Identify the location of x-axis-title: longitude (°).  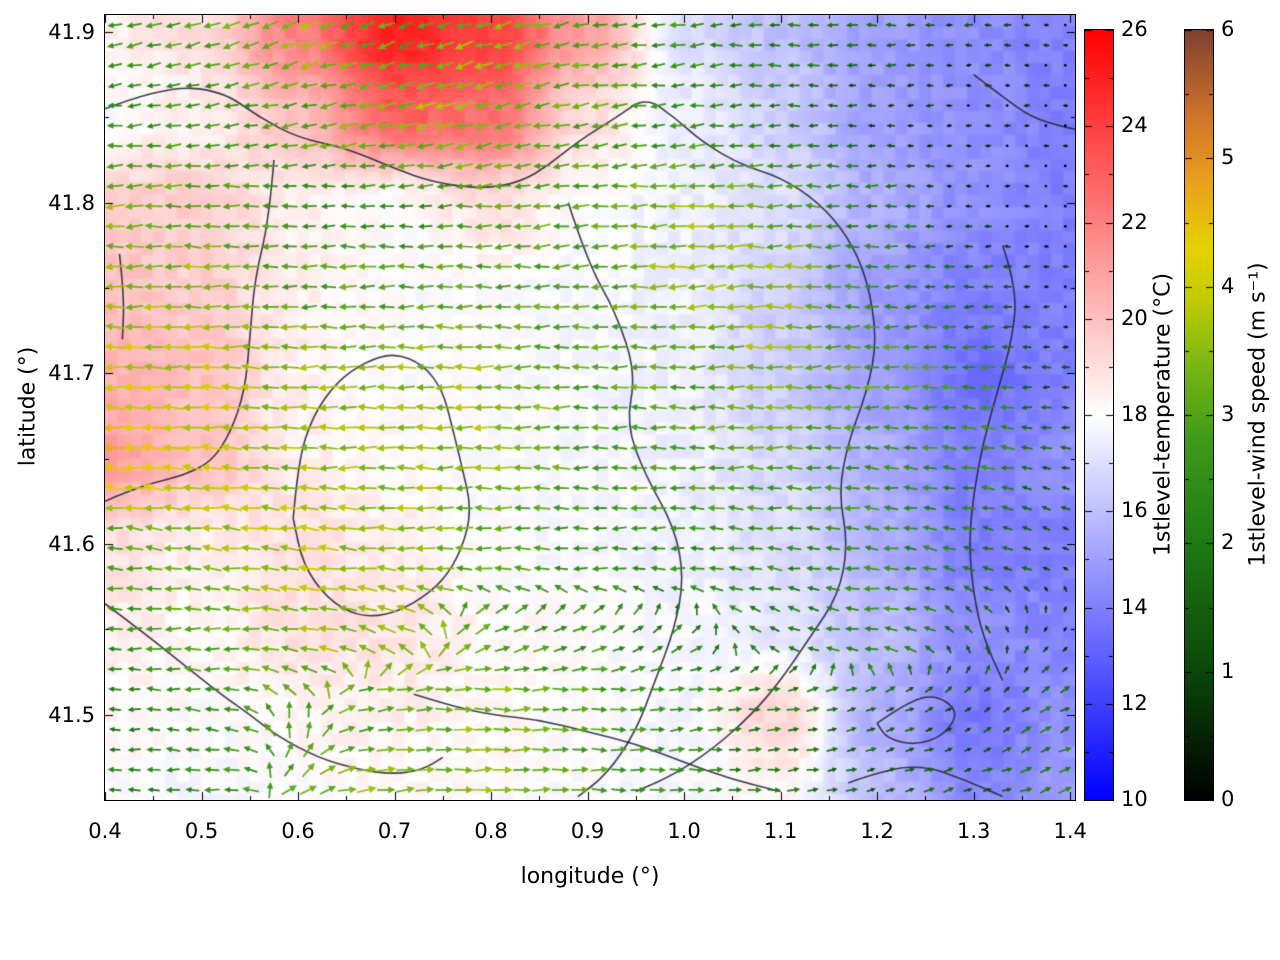
(590, 876).